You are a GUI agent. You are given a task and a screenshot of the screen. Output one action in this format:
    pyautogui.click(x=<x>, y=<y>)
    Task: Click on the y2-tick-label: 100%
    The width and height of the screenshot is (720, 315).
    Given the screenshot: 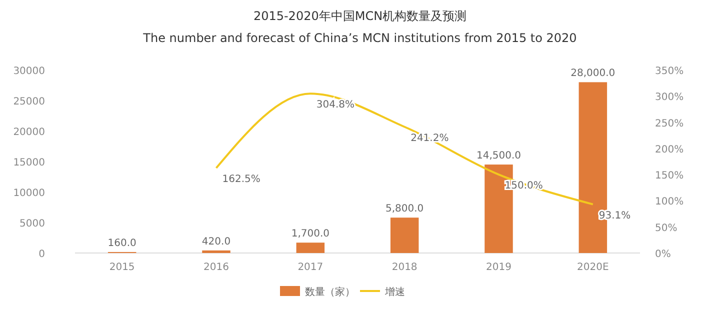 What is the action you would take?
    pyautogui.click(x=669, y=202)
    